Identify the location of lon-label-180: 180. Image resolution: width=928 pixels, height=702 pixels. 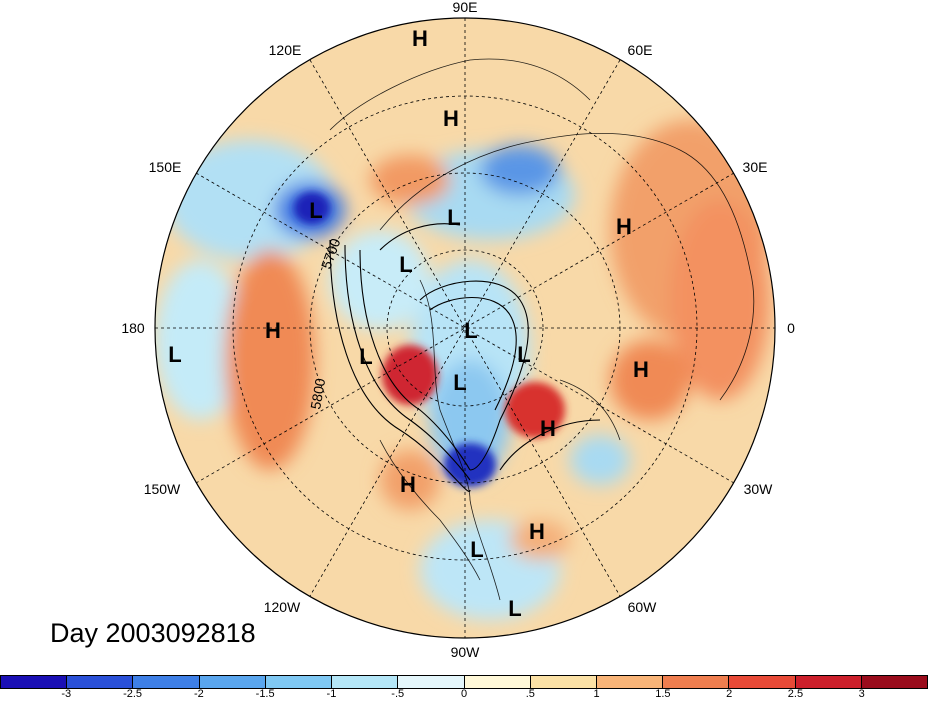
(133, 328).